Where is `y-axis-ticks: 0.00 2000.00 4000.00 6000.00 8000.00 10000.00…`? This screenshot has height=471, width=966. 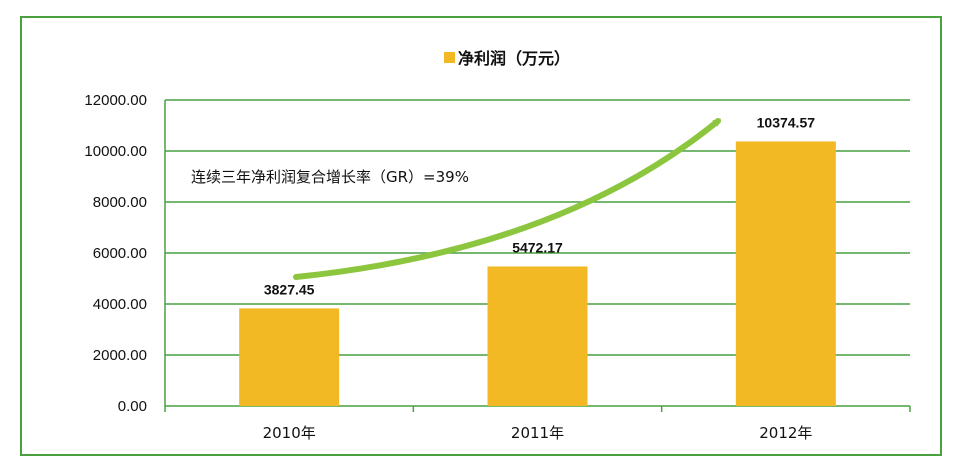
y-axis-ticks: 0.00 2000.00 4000.00 6000.00 8000.00 10000.00… is located at coordinates (115, 253).